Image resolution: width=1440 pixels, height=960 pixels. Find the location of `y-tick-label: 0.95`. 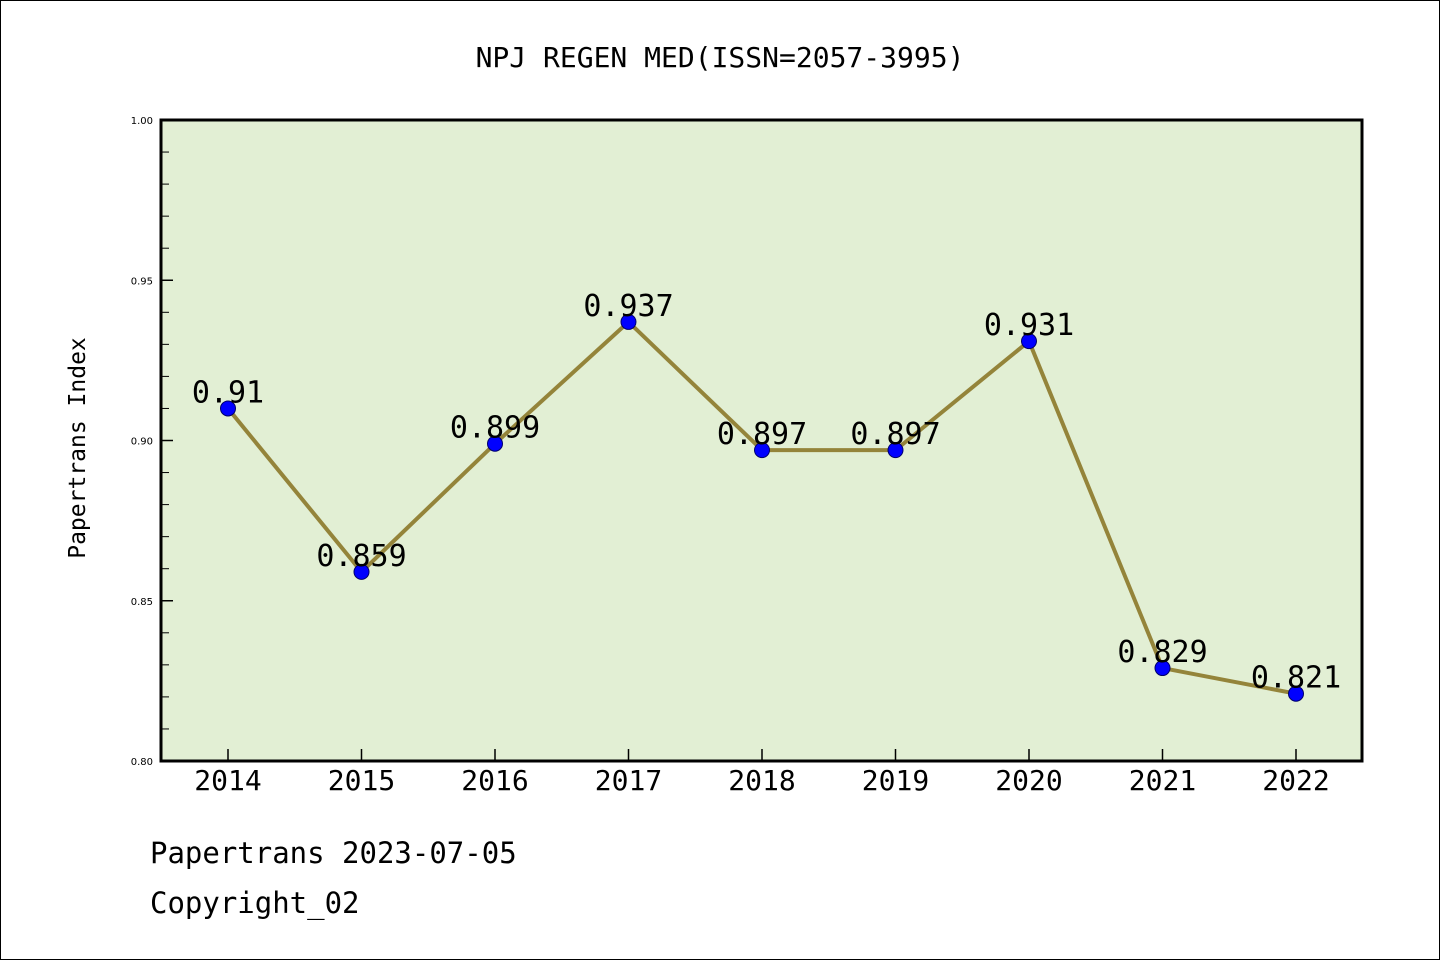

y-tick-label: 0.95 is located at coordinates (142, 281).